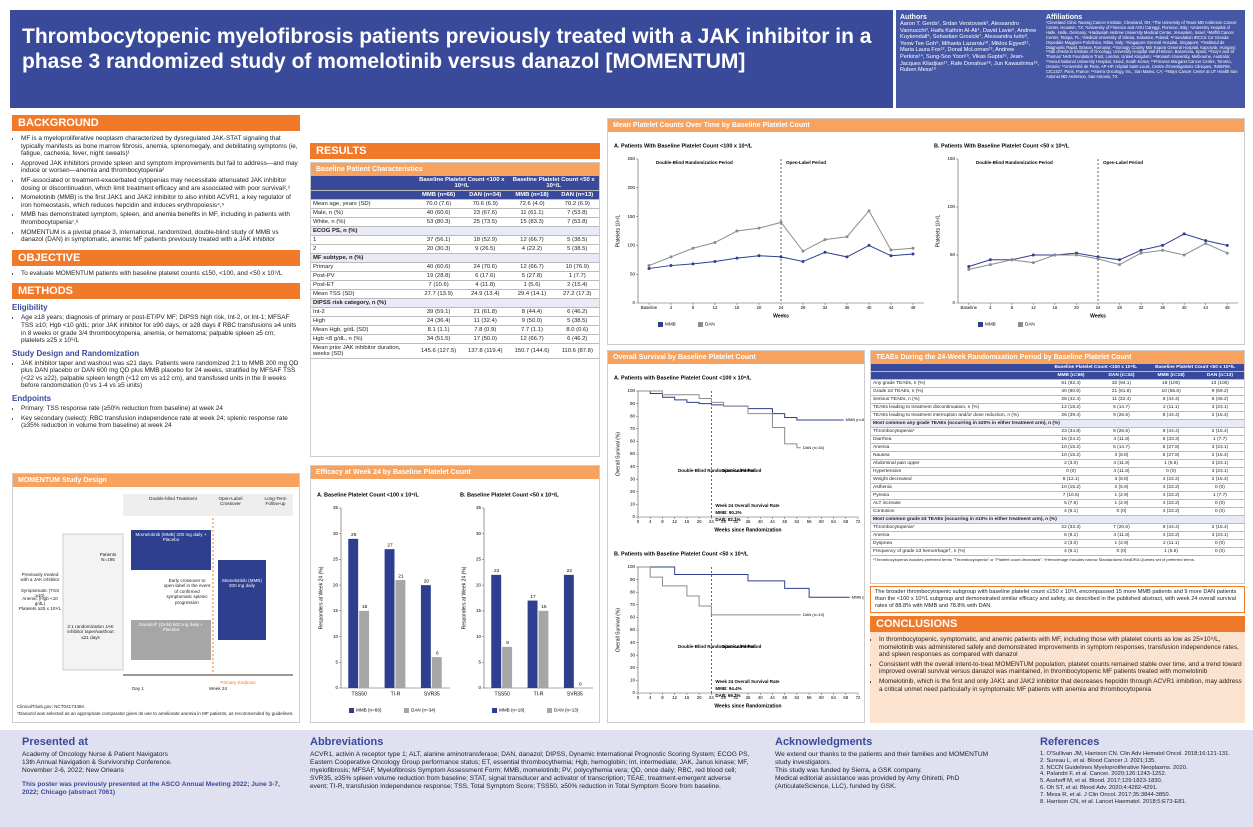  What do you see at coordinates (1219, 383) in the screenshot?
I see `cell: 13 (100)` at bounding box center [1219, 383].